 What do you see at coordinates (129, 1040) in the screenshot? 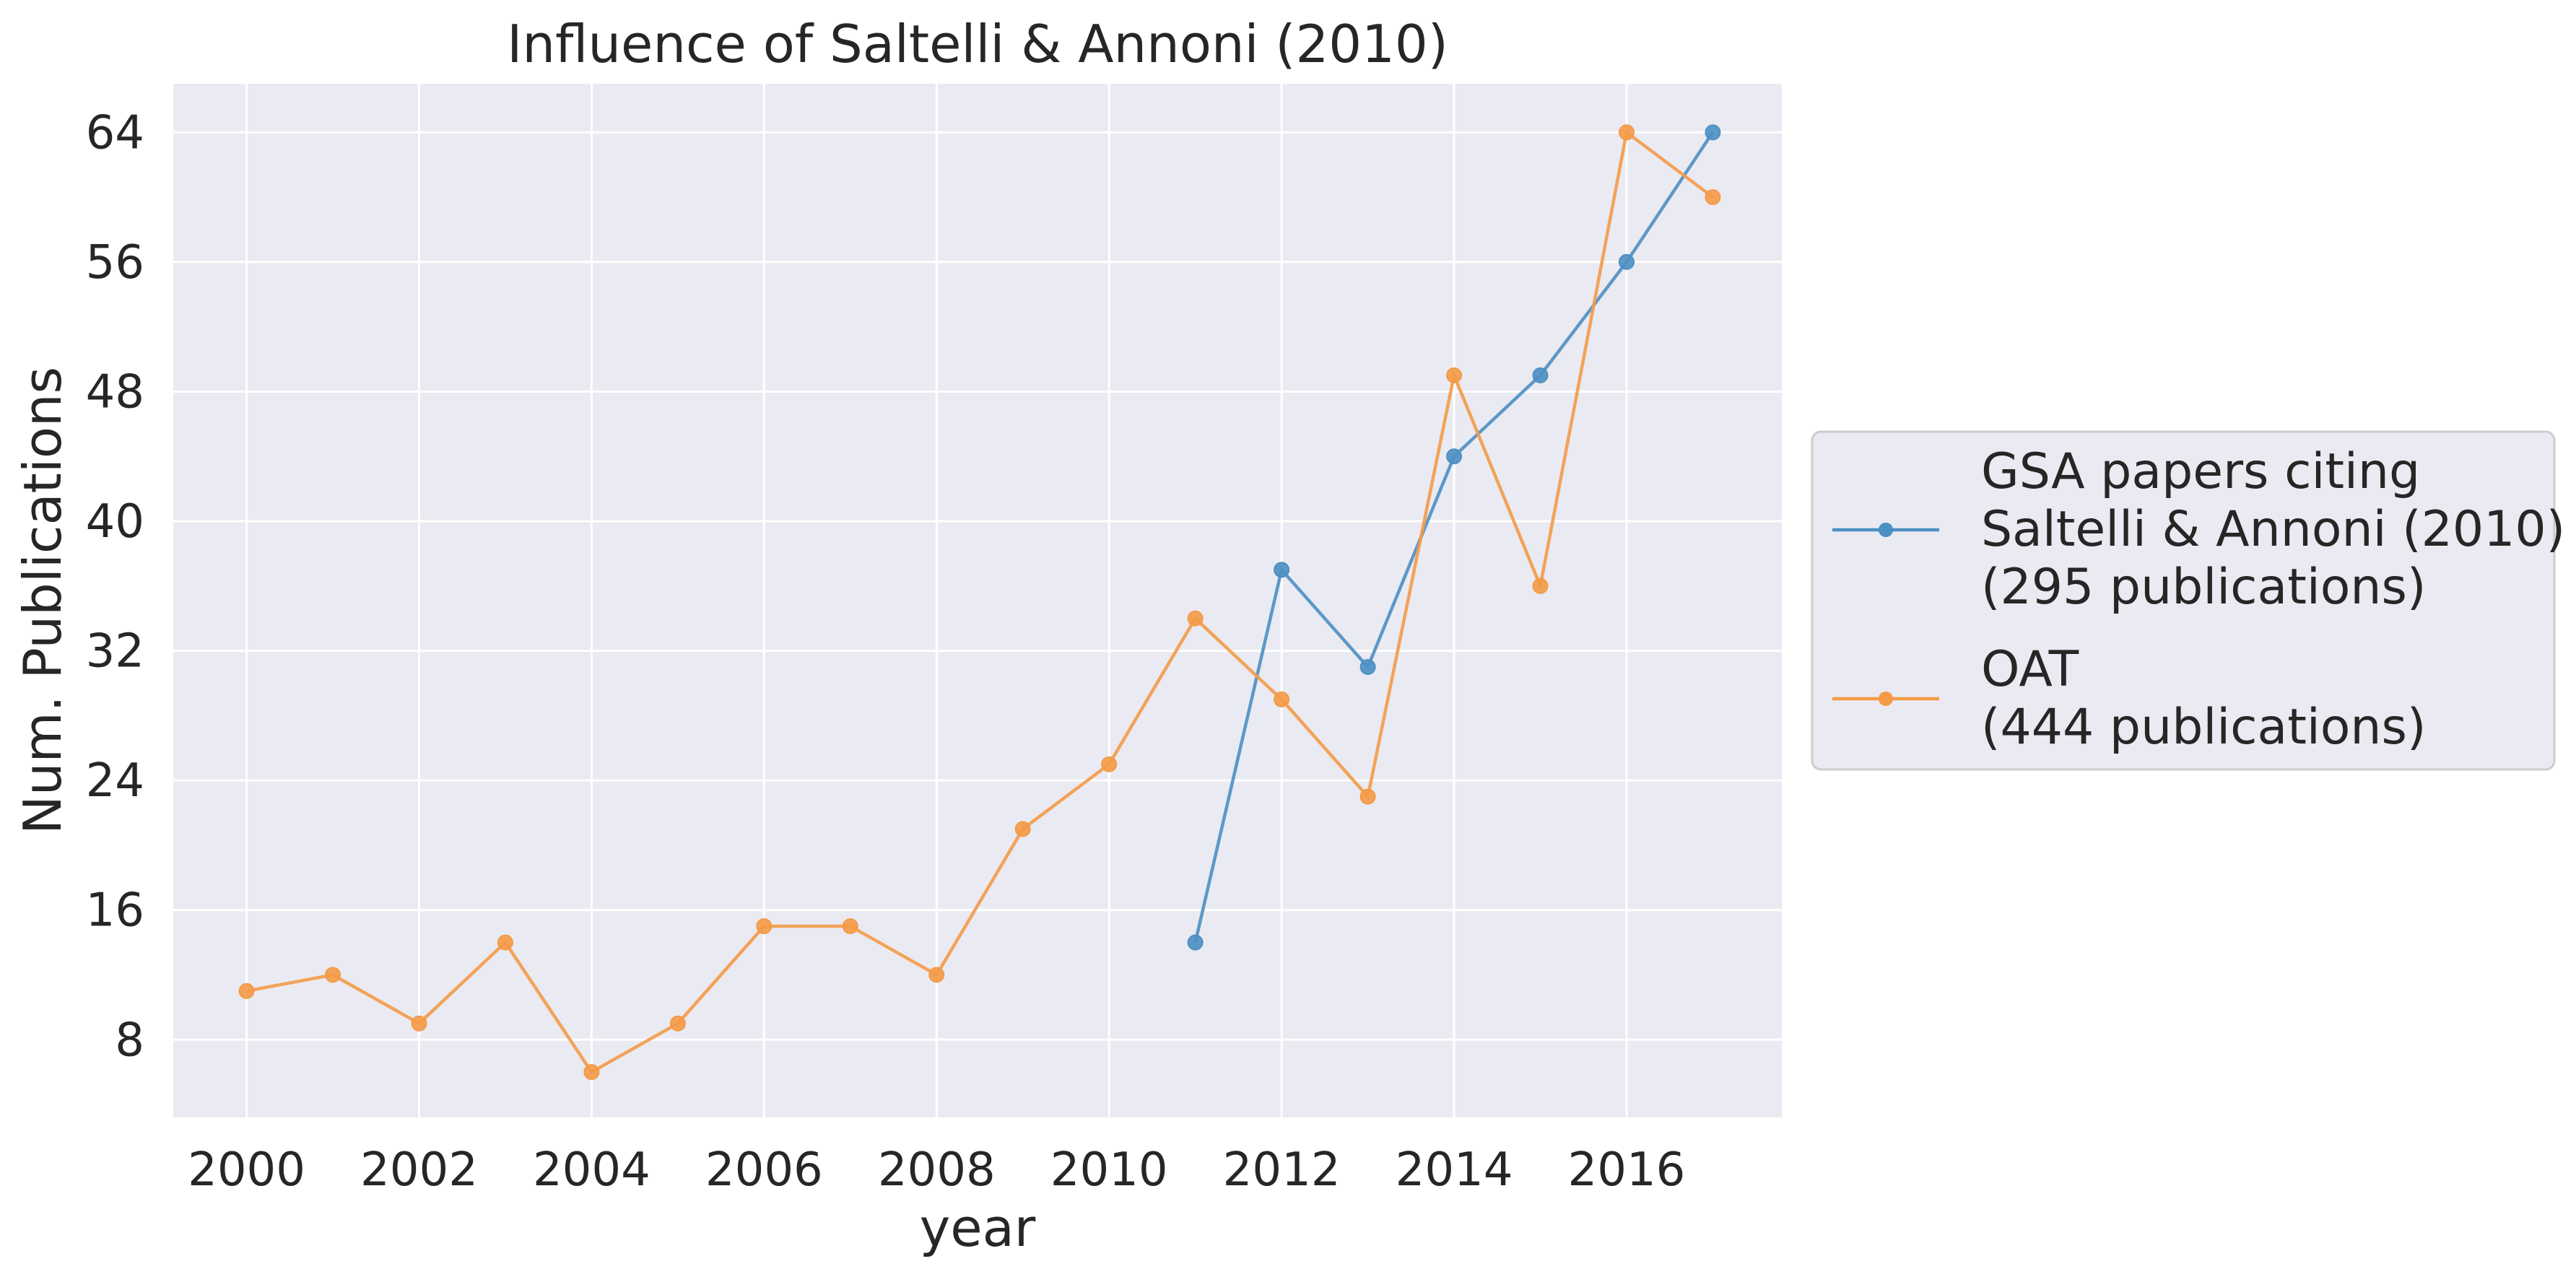
I see `y-tick-label: 8` at bounding box center [129, 1040].